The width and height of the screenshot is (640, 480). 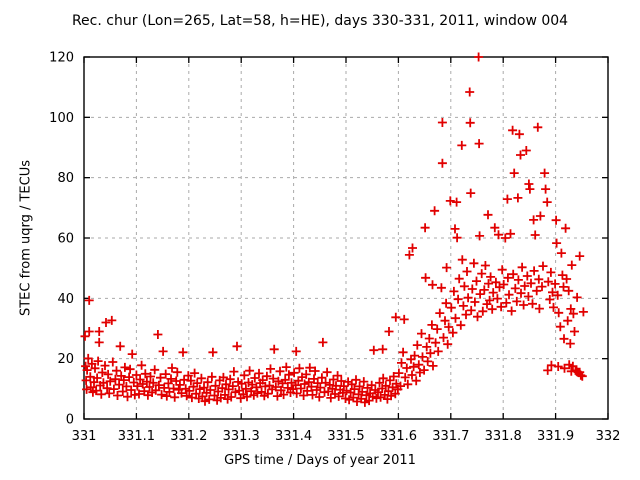 What do you see at coordinates (608, 436) in the screenshot?
I see `x-tick-label: 332` at bounding box center [608, 436].